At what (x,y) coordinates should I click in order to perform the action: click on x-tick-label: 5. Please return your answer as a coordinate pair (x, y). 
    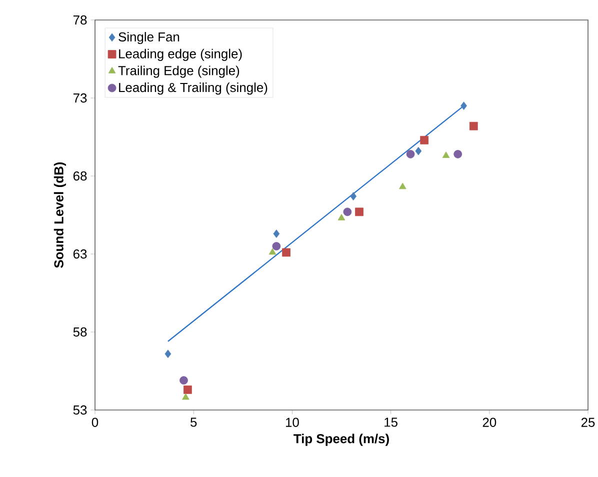
    Looking at the image, I should click on (193, 422).